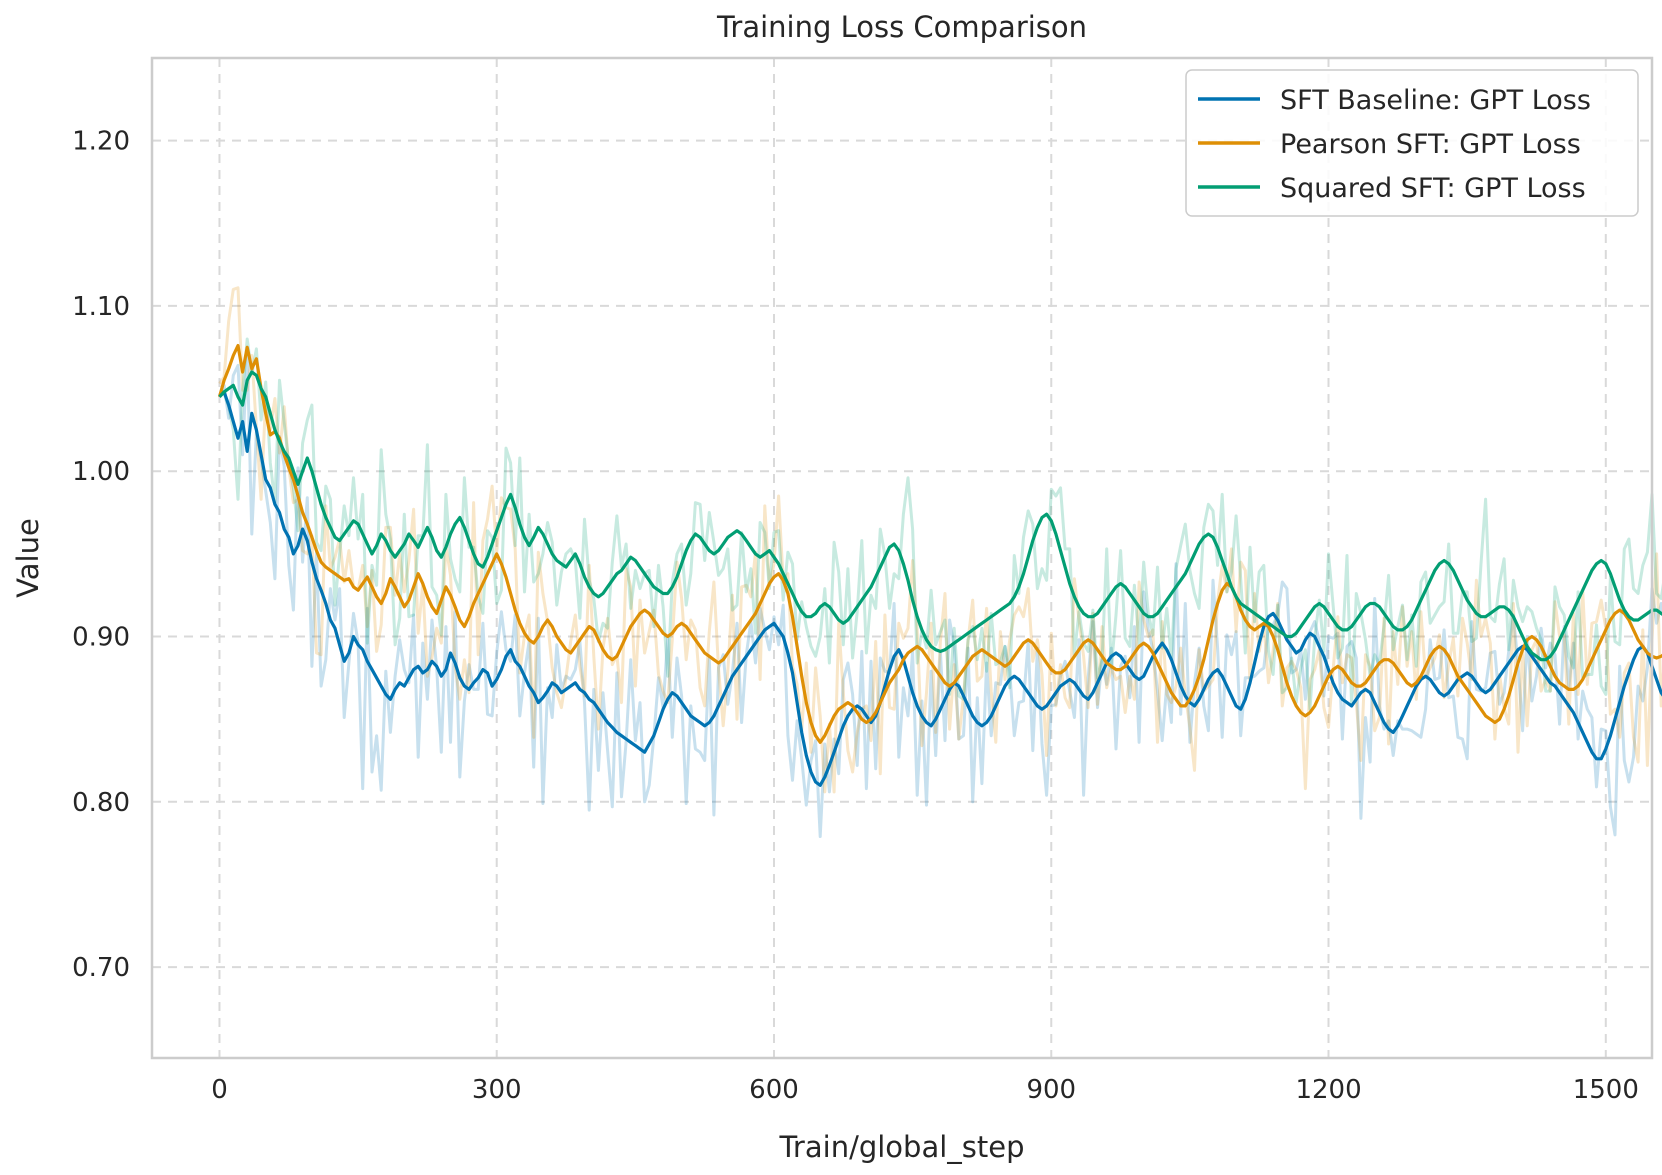 The width and height of the screenshot is (1662, 1175). I want to click on legend-box, so click(1412, 143).